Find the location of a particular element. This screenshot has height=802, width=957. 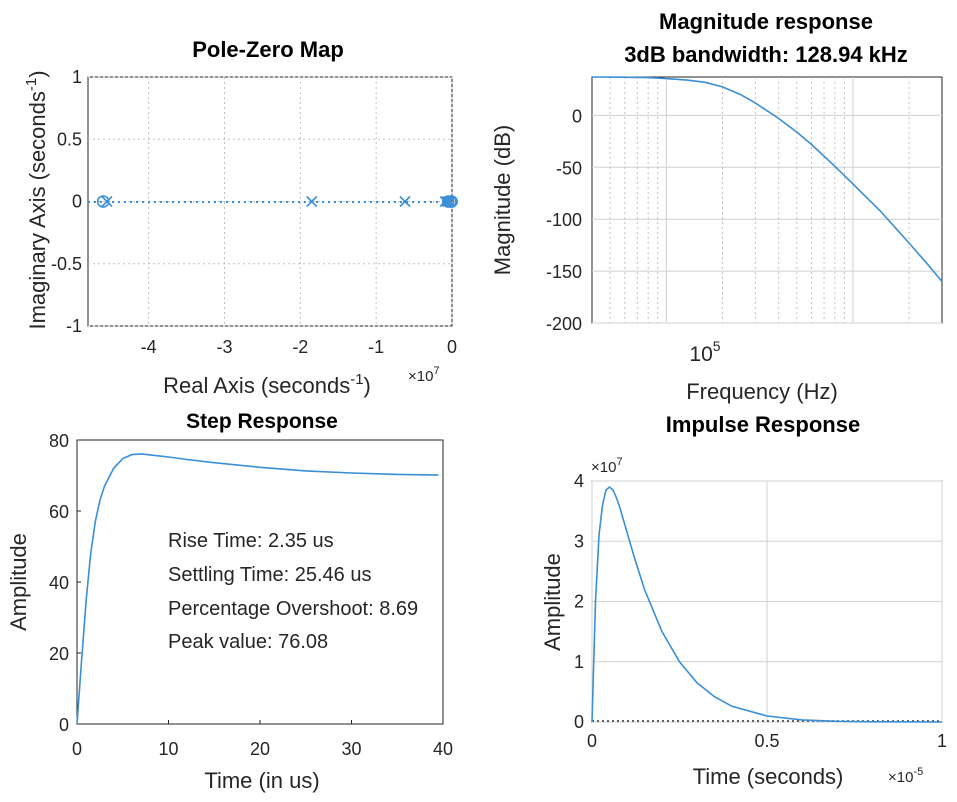

step-settling-time: Settling Time: 25.46 us is located at coordinates (269, 575).